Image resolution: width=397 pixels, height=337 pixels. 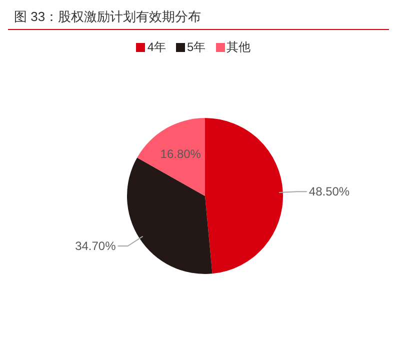 What do you see at coordinates (196, 47) in the screenshot?
I see `legend-label: 5年` at bounding box center [196, 47].